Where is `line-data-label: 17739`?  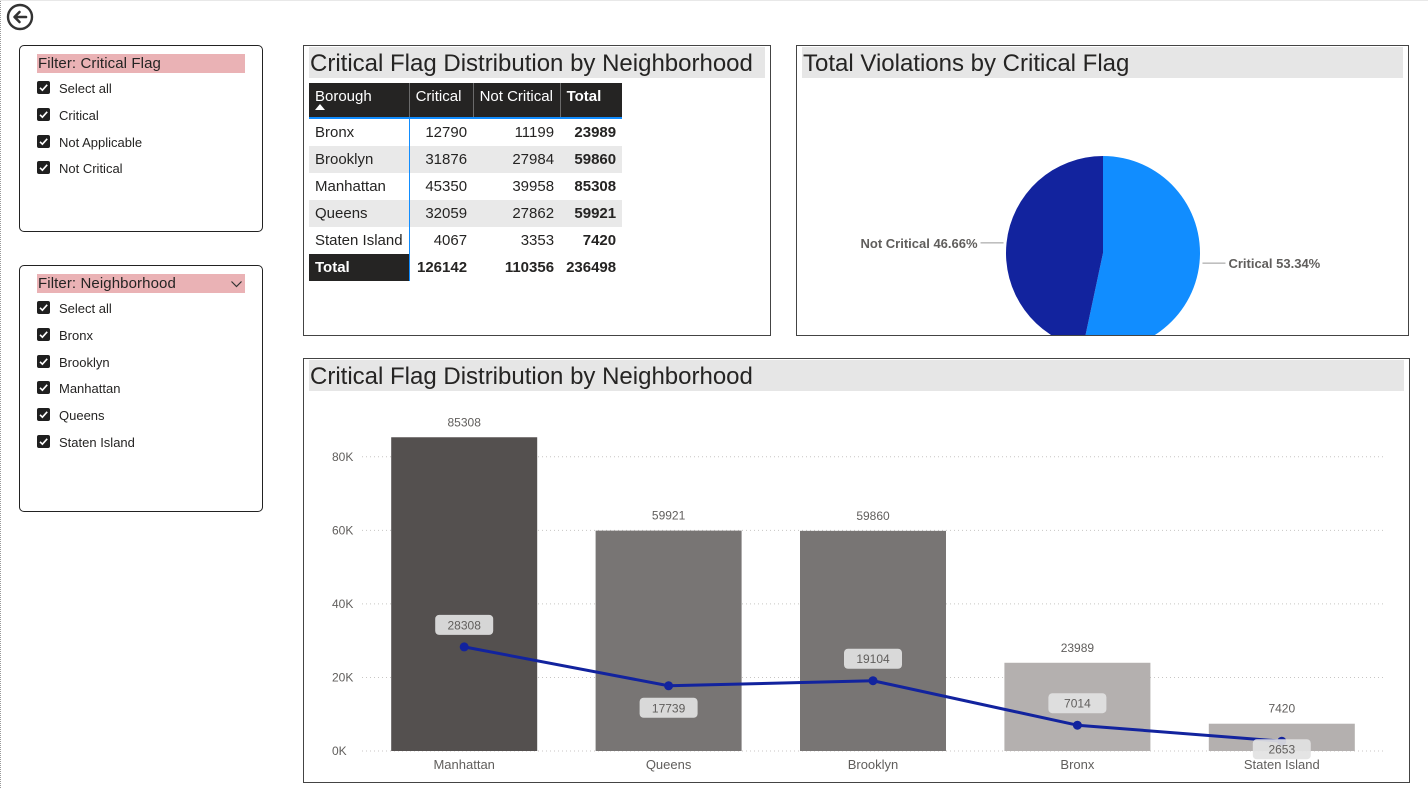 line-data-label: 17739 is located at coordinates (669, 708).